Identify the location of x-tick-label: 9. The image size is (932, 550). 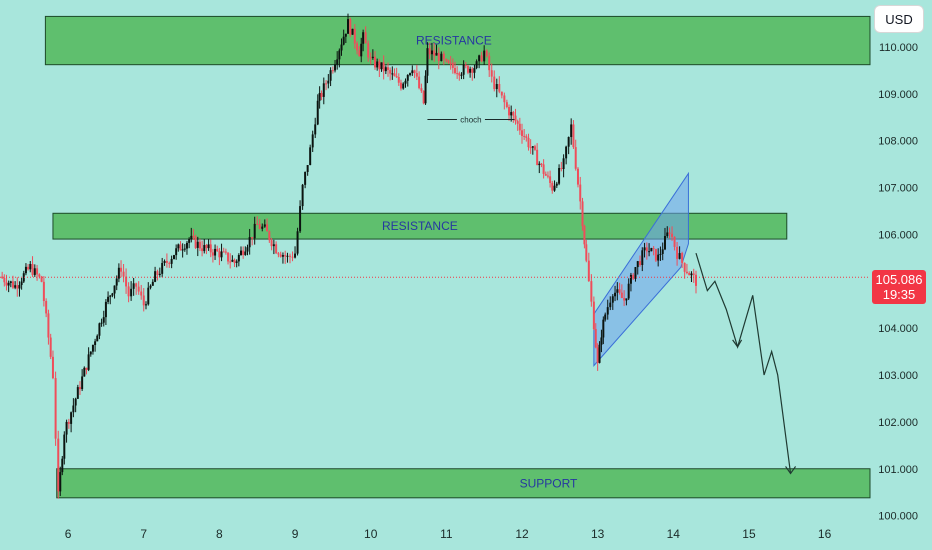
(295, 534).